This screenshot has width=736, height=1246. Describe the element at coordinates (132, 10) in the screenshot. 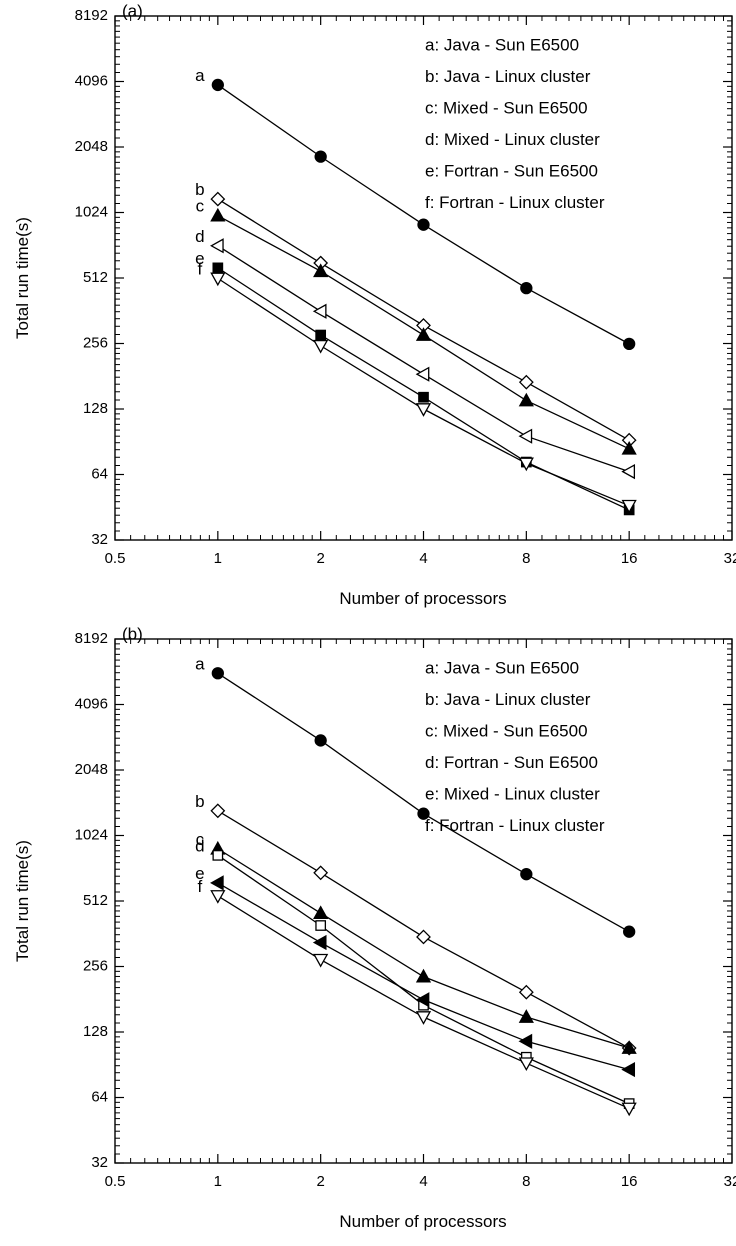

I see `panel-label: (a)` at that location.